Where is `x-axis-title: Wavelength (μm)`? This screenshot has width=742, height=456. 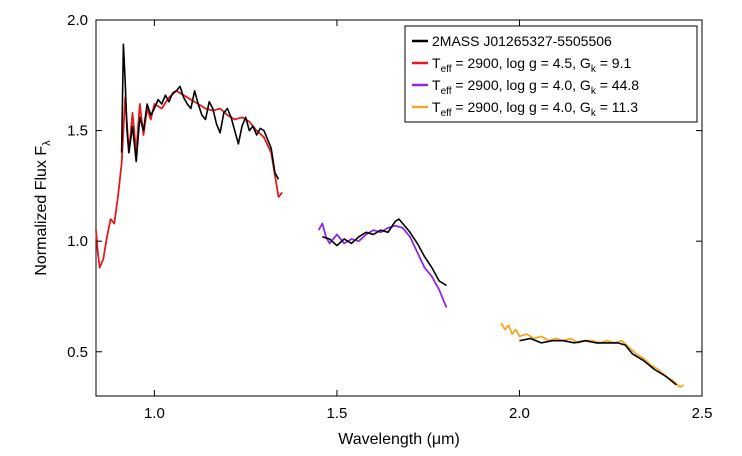 x-axis-title: Wavelength (μm) is located at coordinates (399, 439).